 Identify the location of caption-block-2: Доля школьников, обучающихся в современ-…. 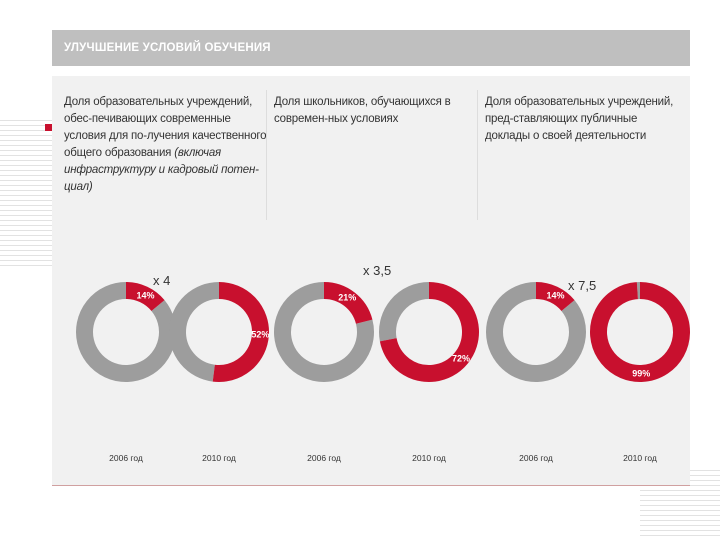
(371, 111).